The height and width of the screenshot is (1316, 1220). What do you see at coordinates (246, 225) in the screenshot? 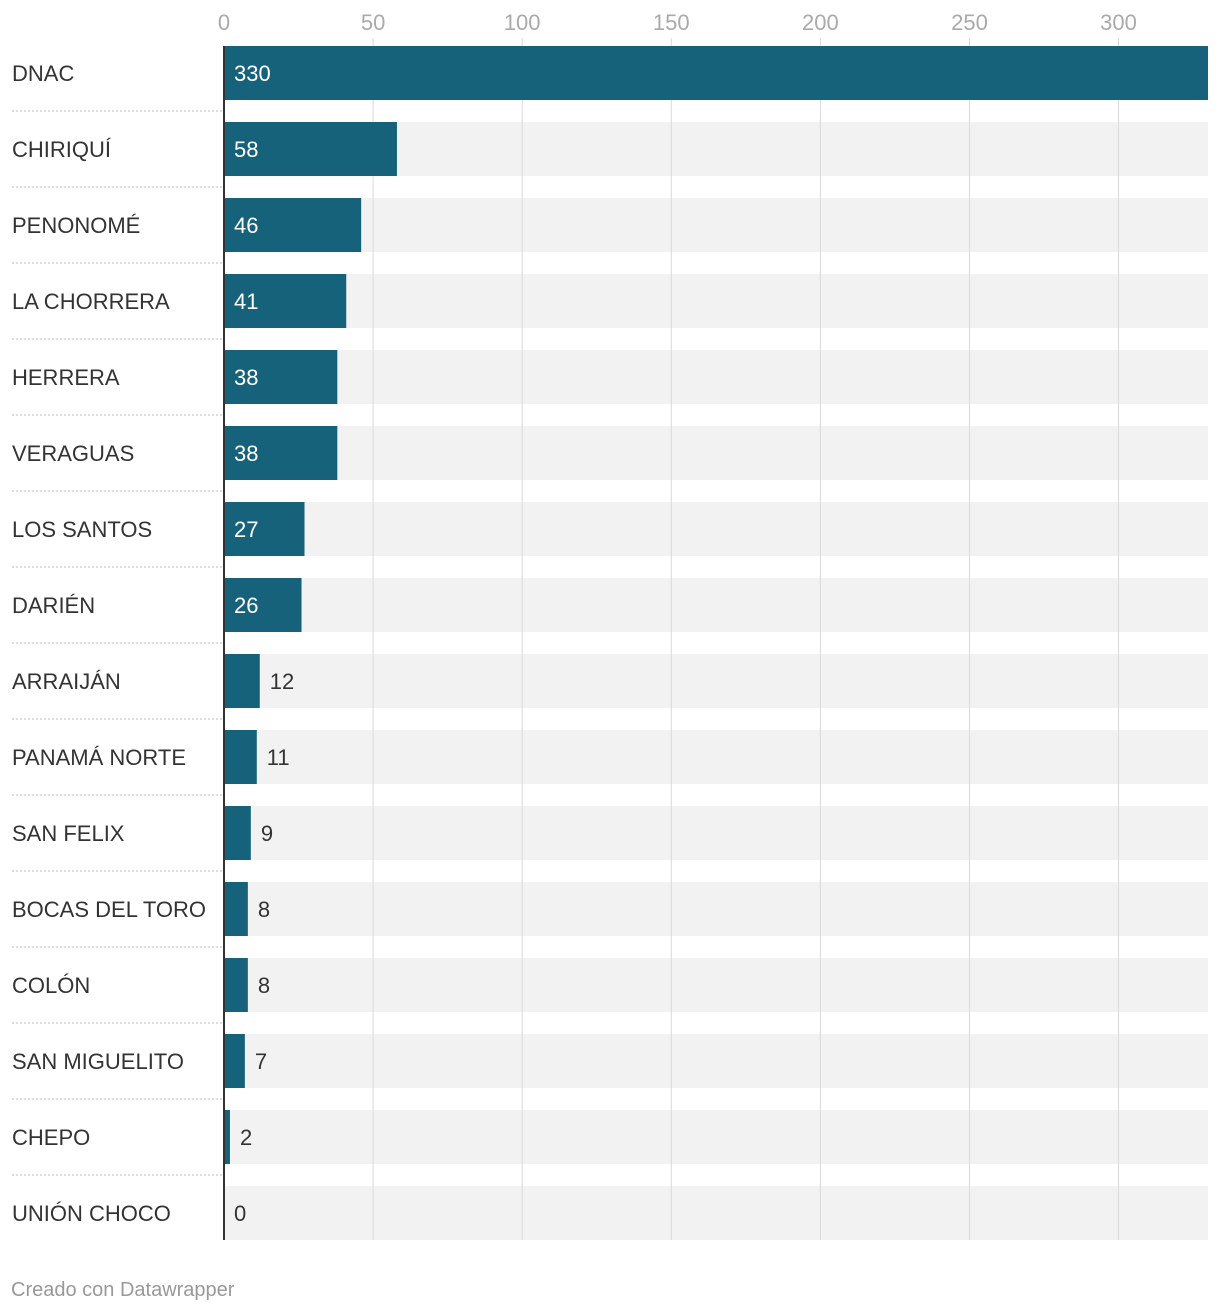
I see `value-label: 46` at bounding box center [246, 225].